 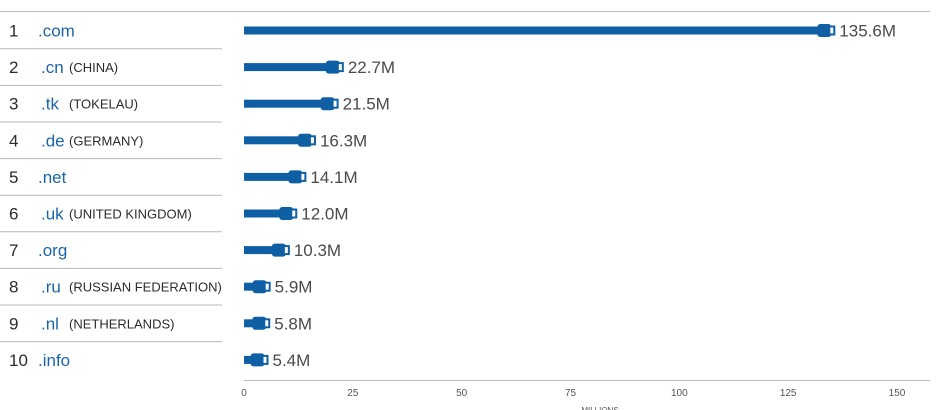 I want to click on value-label: 14.1M, so click(x=333, y=177).